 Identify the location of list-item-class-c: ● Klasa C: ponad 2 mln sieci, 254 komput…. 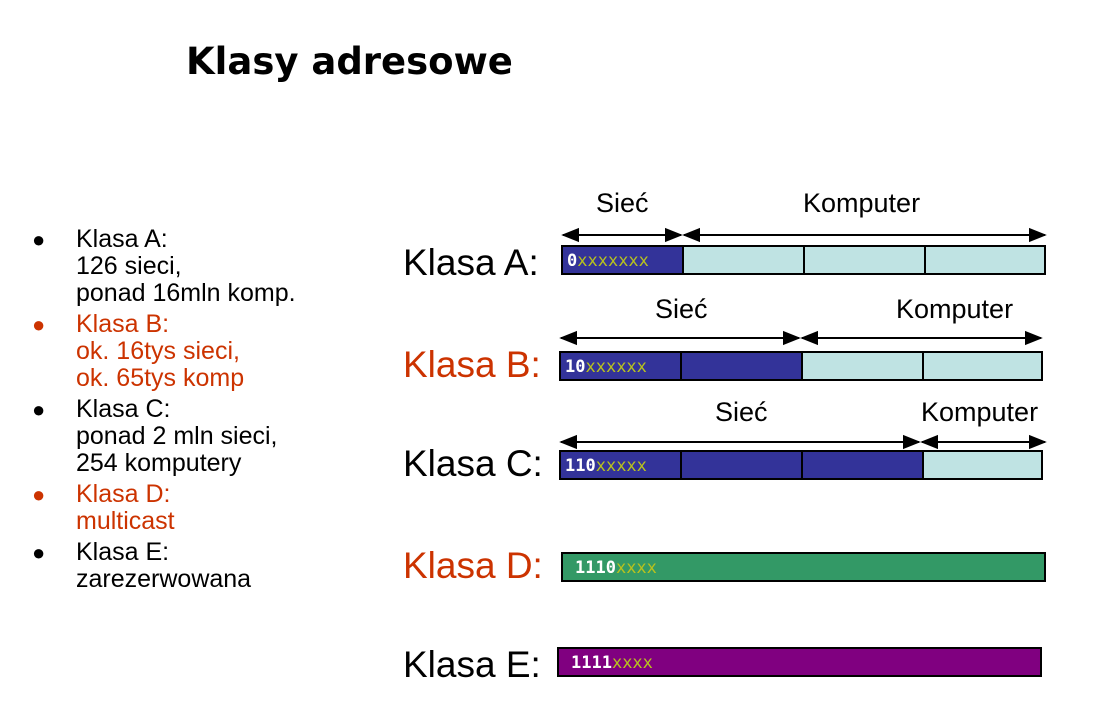
(210, 436).